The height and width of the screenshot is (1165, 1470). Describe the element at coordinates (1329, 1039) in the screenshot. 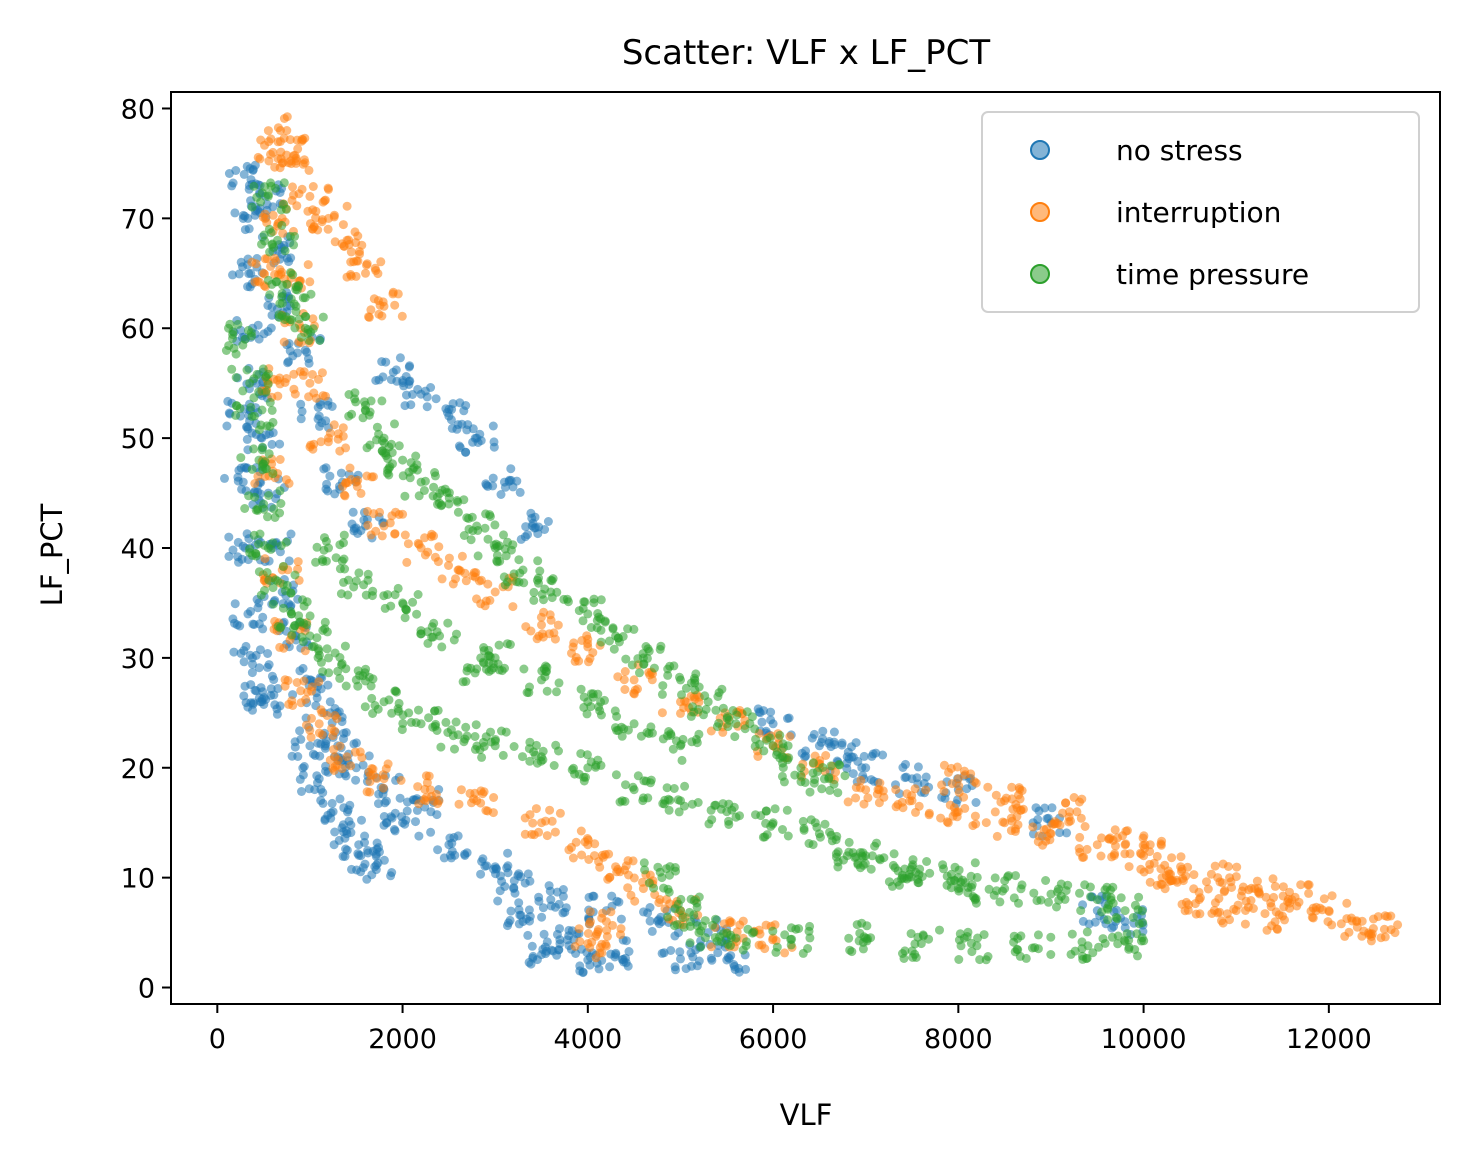

I see `x-tick-label: 12000` at that location.